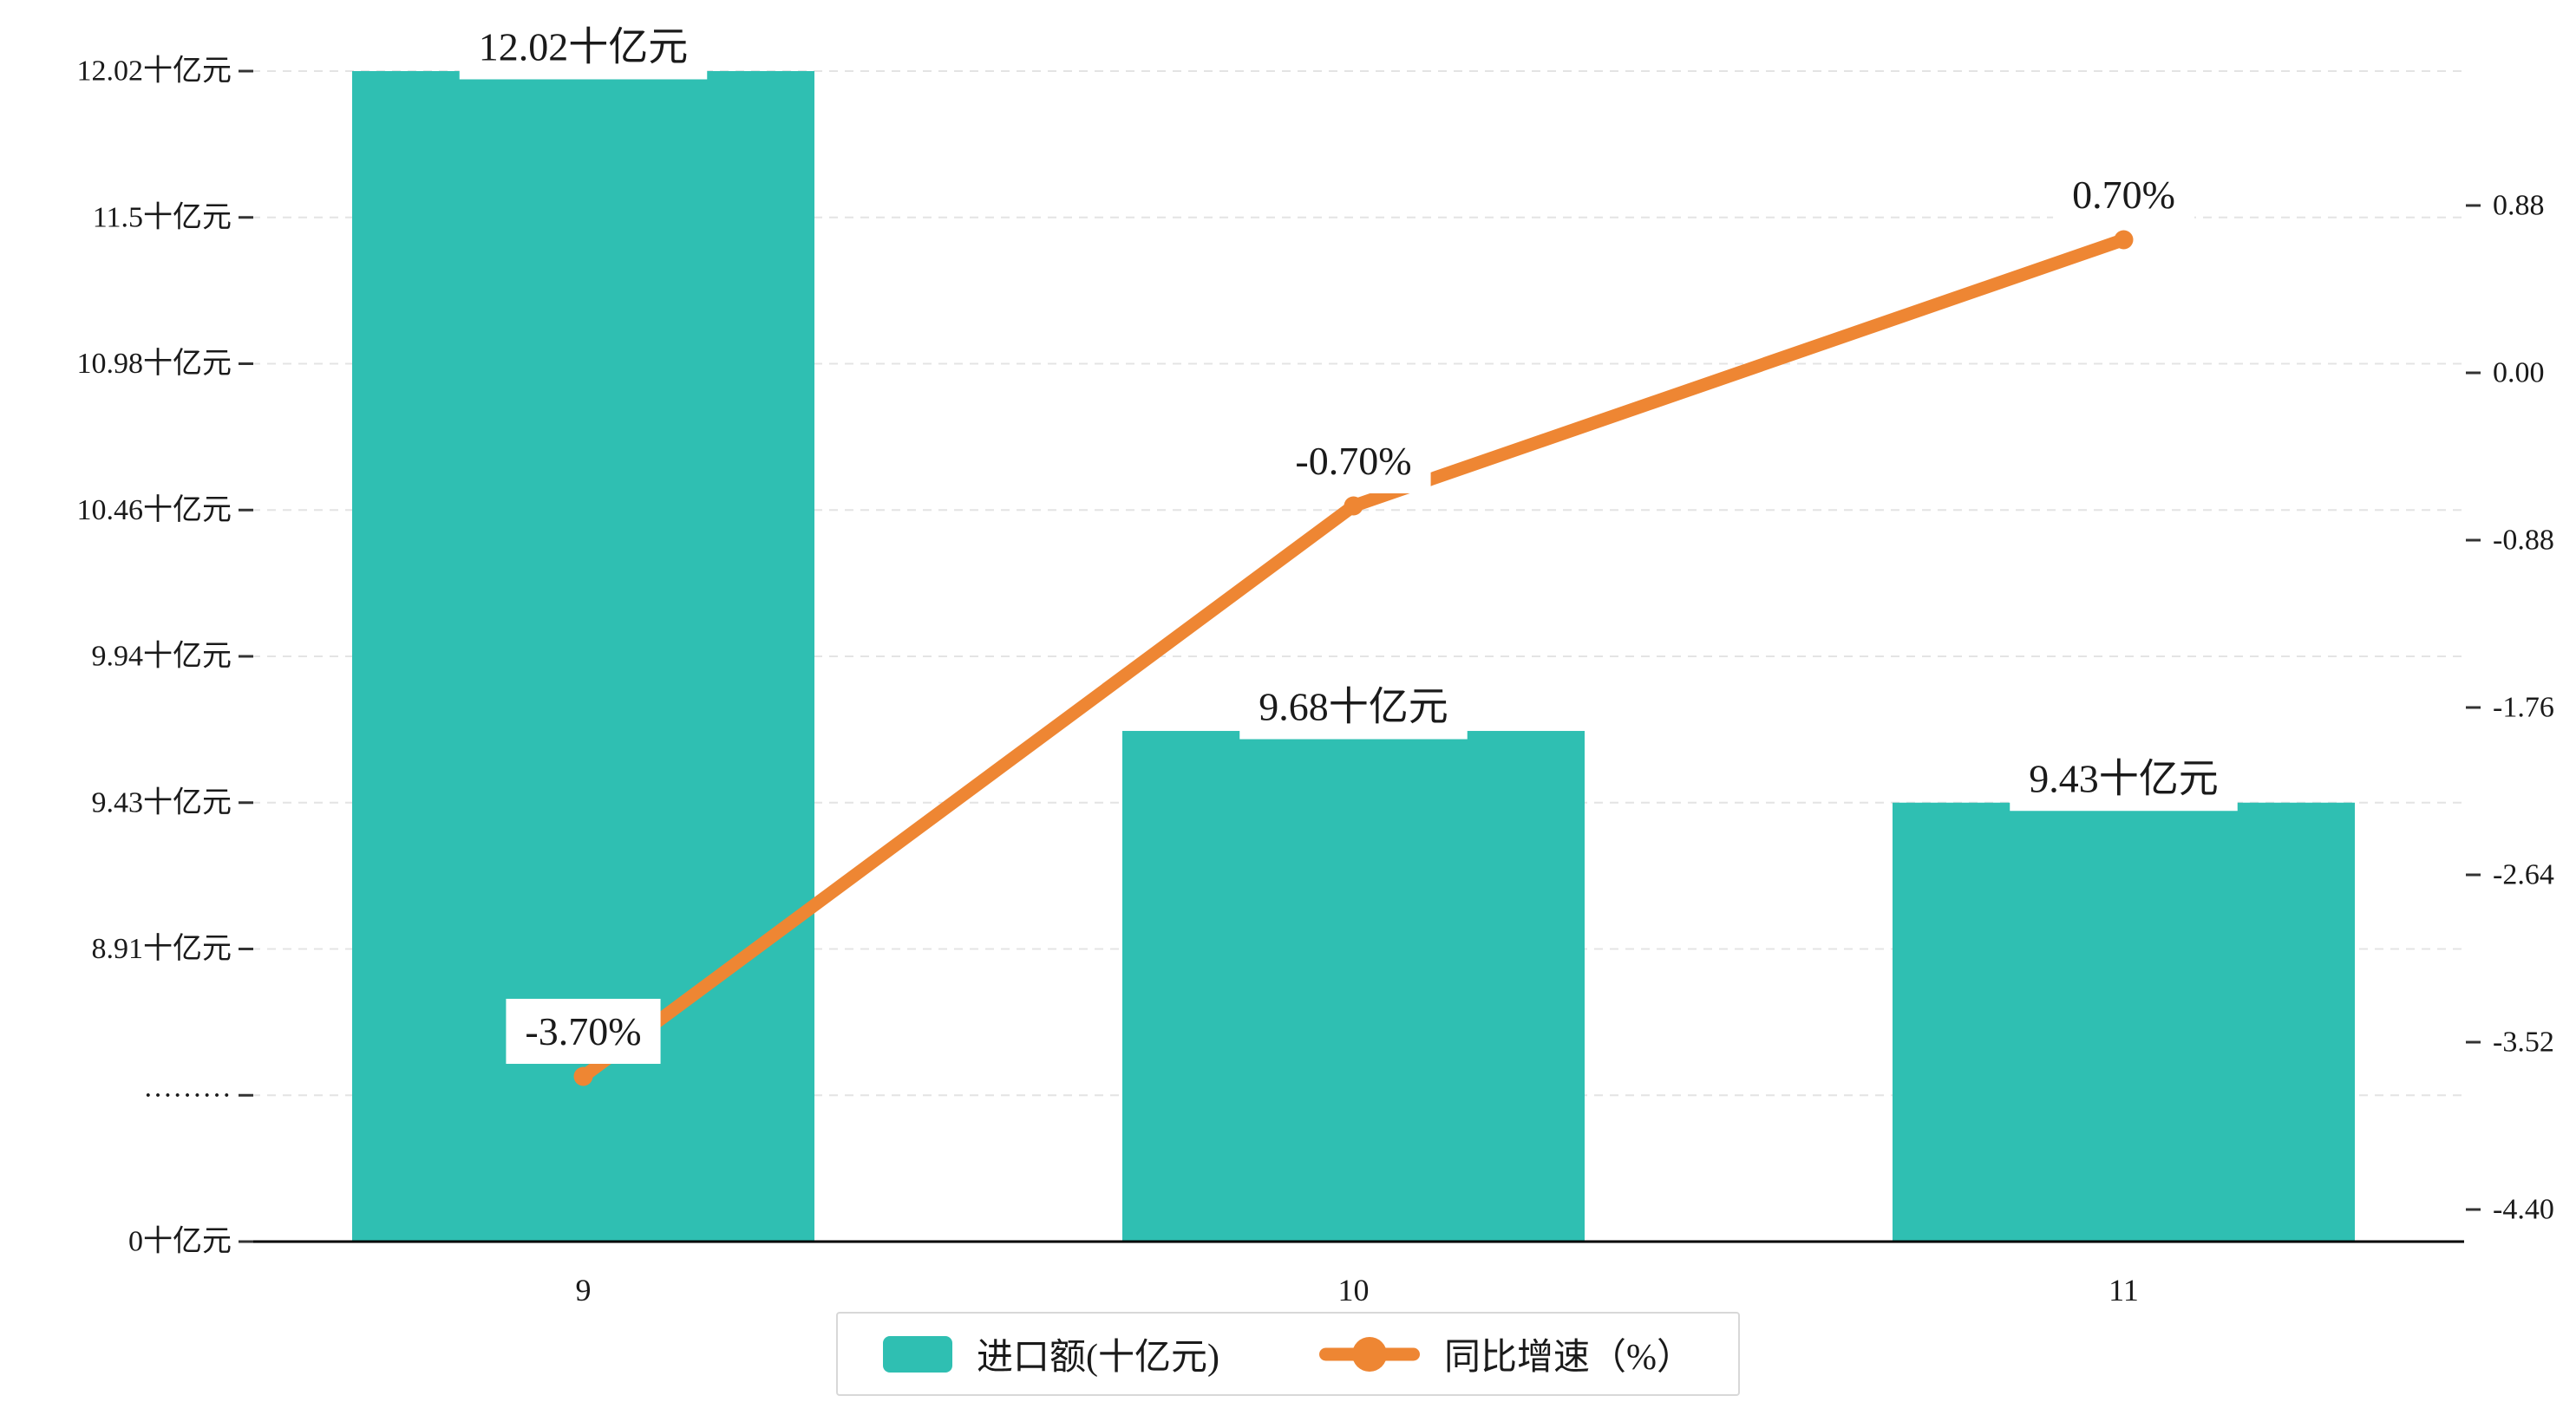  I want to click on x-tick-label: 11, so click(2124, 1290).